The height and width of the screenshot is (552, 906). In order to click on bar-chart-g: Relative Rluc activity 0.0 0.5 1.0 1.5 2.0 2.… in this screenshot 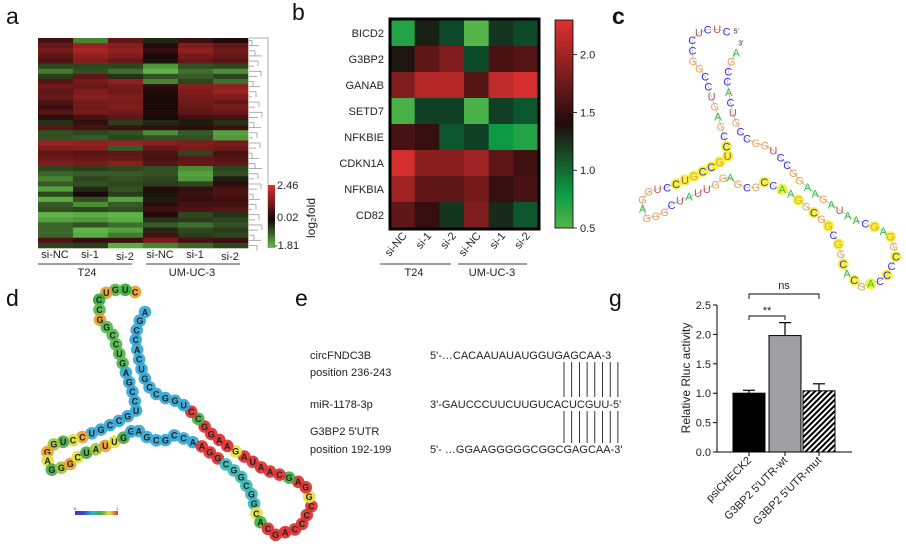, I will do `click(765, 404)`.